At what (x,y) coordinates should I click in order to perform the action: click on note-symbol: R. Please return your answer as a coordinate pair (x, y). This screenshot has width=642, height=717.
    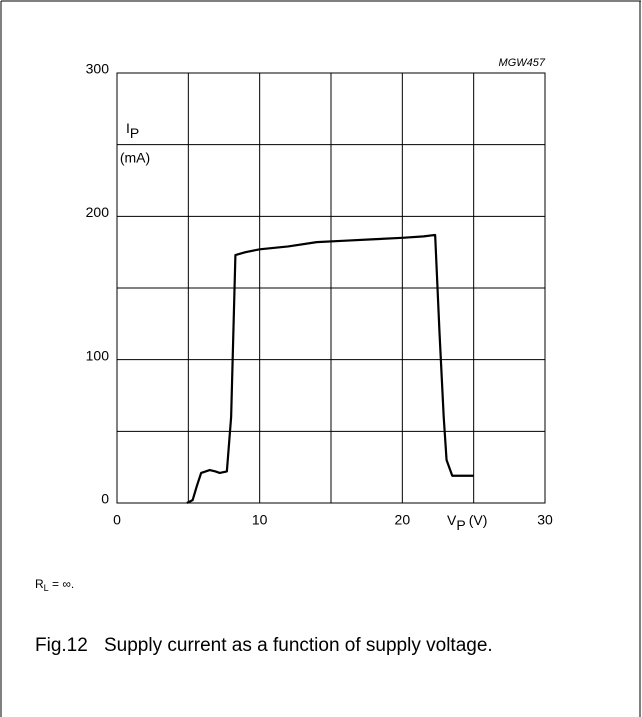
    Looking at the image, I should click on (39, 584).